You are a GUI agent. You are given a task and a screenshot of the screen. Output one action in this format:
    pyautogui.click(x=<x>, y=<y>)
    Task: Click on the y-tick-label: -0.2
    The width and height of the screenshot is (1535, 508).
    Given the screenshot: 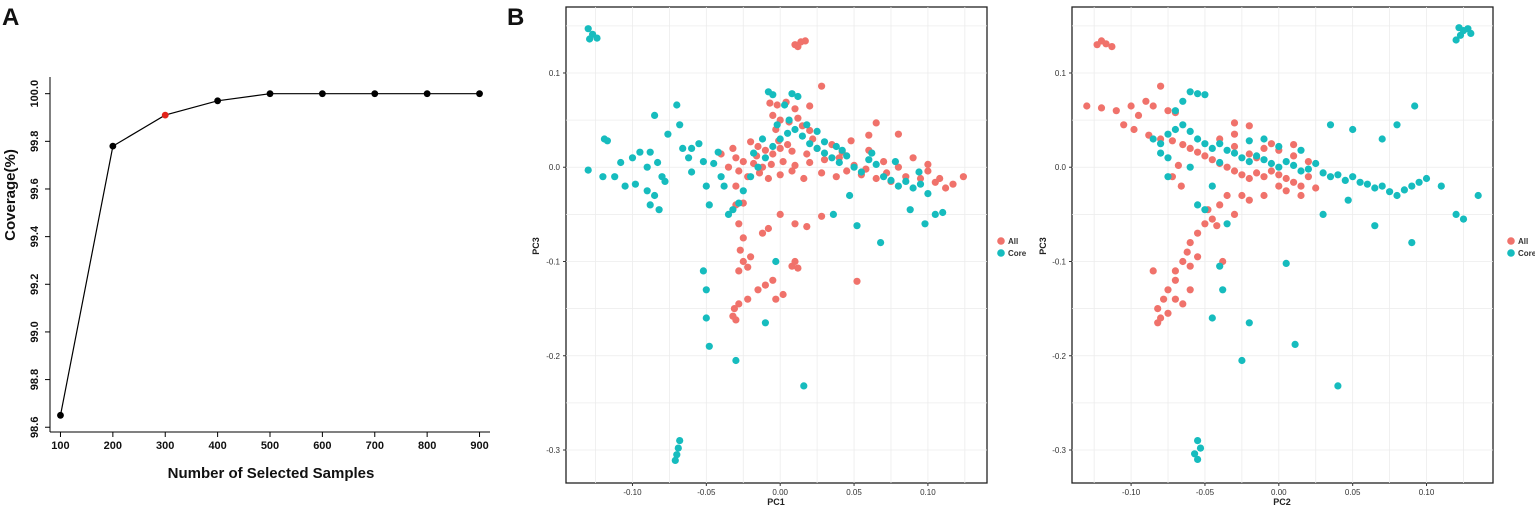 What is the action you would take?
    pyautogui.click(x=1059, y=356)
    